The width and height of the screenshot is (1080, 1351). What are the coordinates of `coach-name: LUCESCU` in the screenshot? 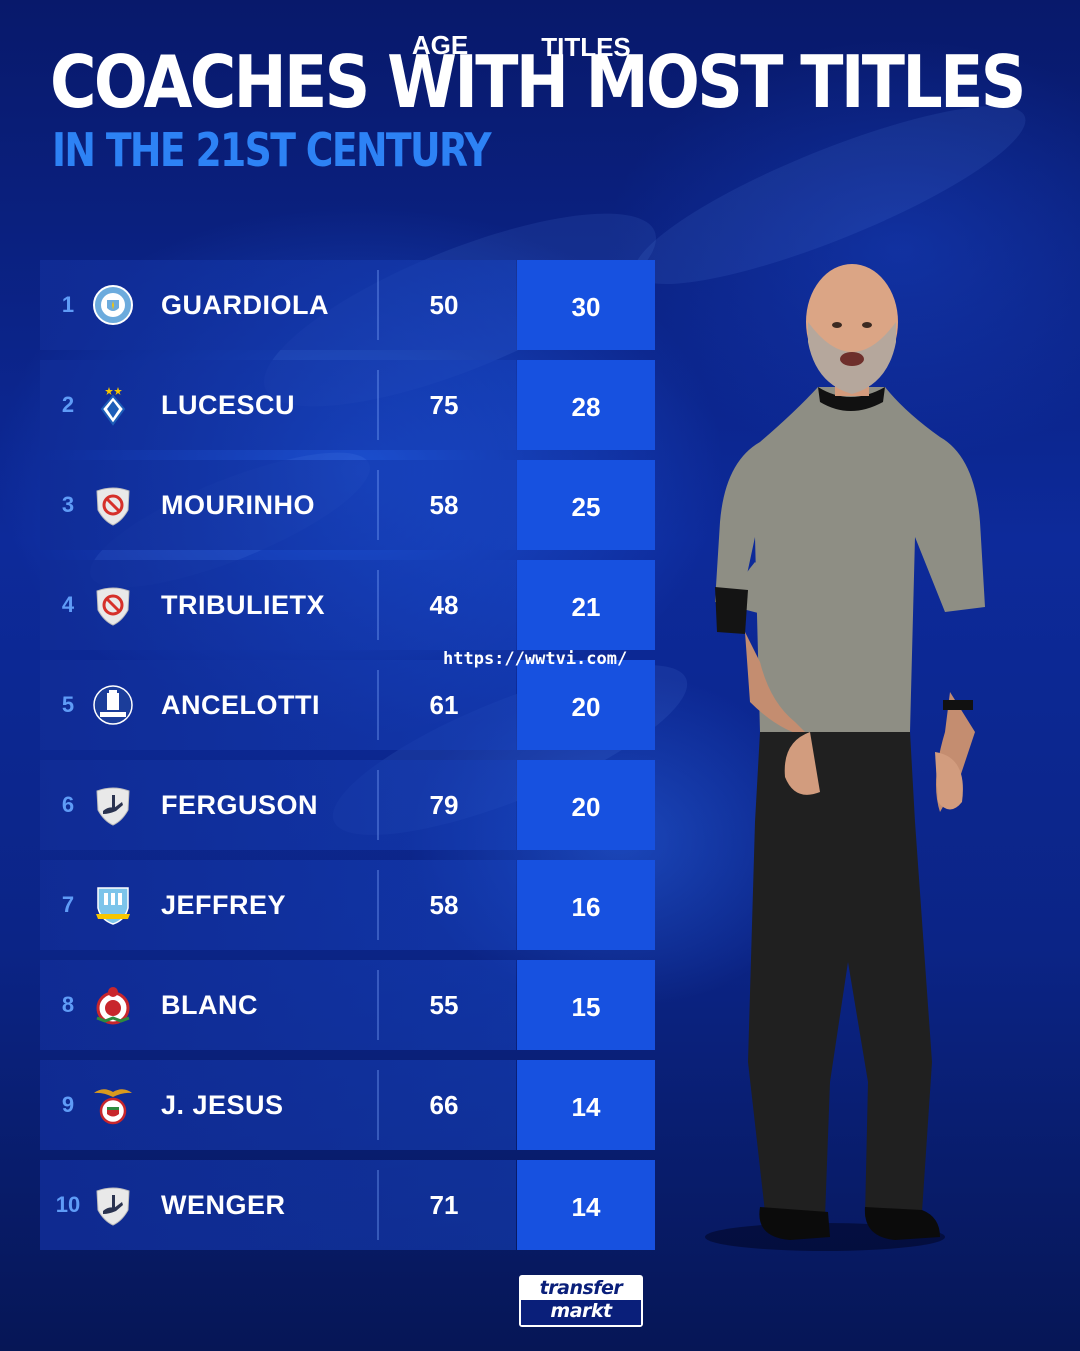 It's located at (228, 405).